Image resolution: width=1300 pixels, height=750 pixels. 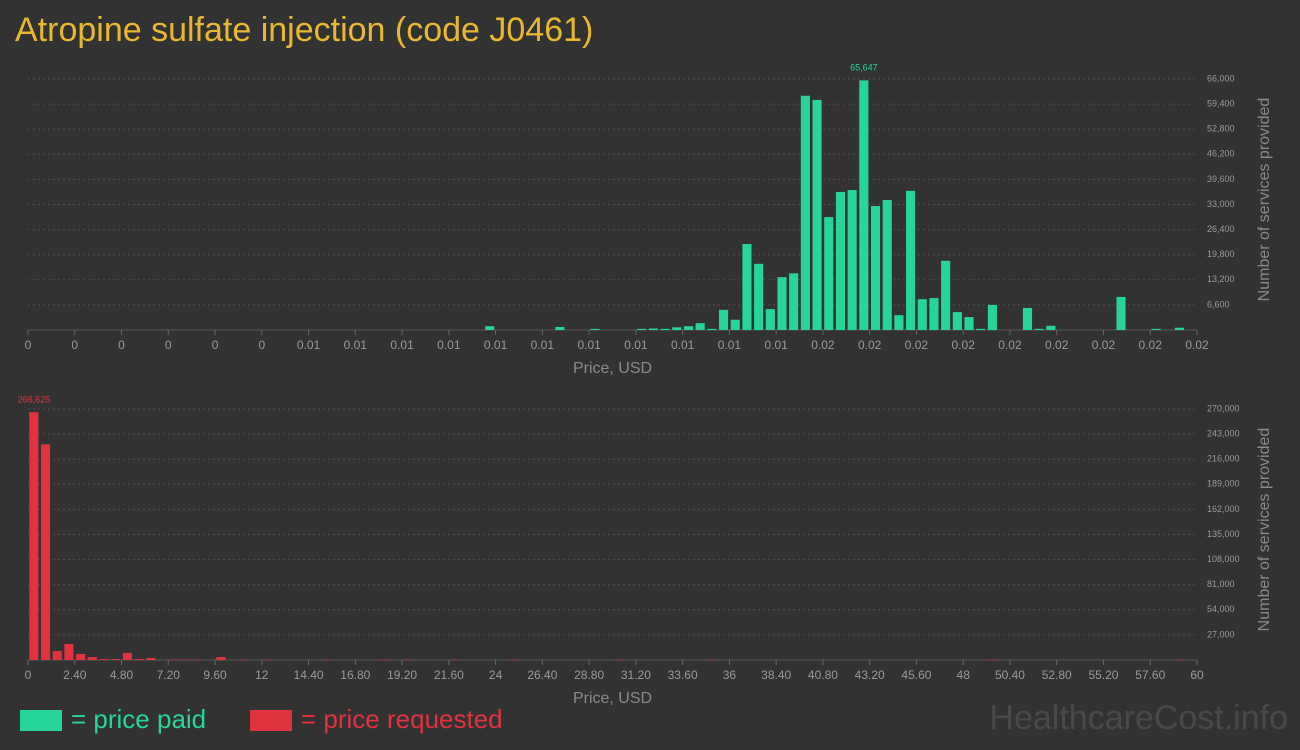 I want to click on page-title: Atropine sulfate injection (code J0461), so click(x=304, y=30).